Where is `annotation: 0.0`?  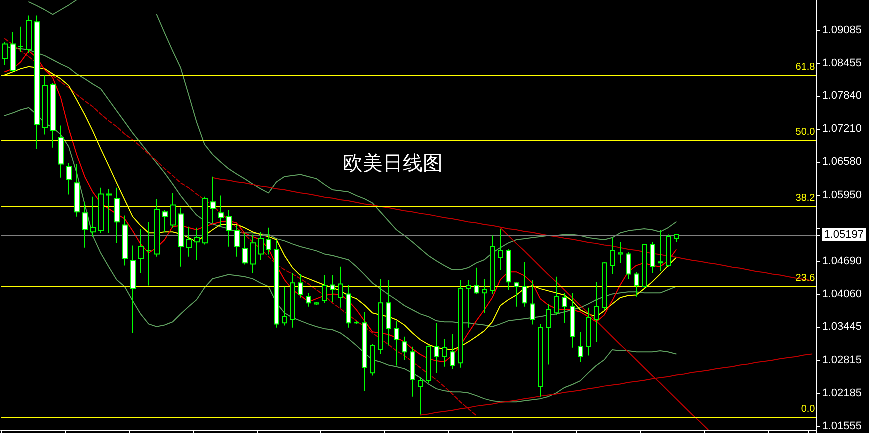 annotation: 0.0 is located at coordinates (808, 409).